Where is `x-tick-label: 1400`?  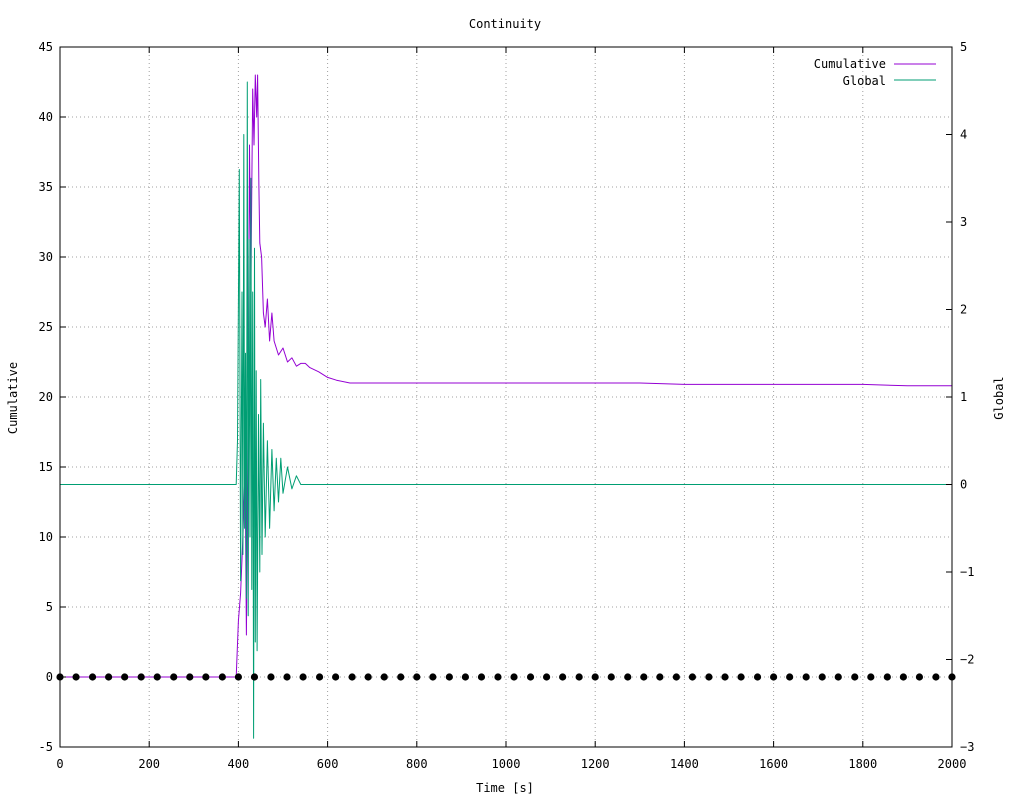
x-tick-label: 1400 is located at coordinates (684, 764).